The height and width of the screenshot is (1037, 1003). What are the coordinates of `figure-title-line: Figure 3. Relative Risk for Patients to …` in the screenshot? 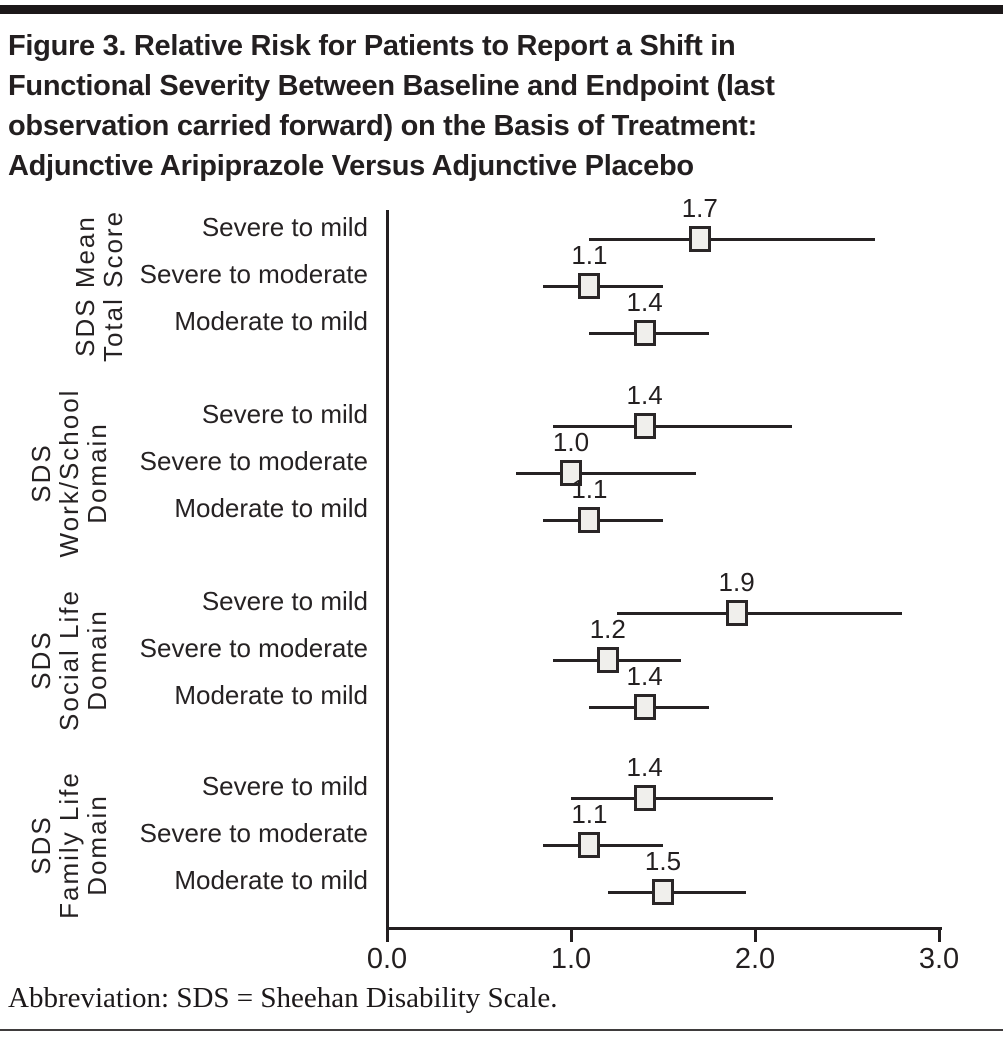 It's located at (372, 46).